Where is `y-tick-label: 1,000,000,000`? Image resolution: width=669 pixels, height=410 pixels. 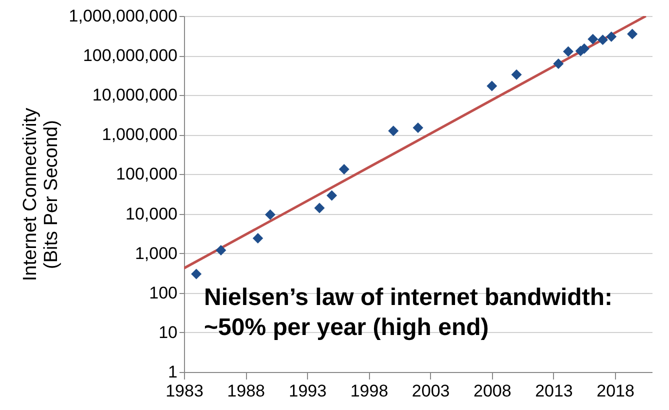
y-tick-label: 1,000,000,000 is located at coordinates (123, 16).